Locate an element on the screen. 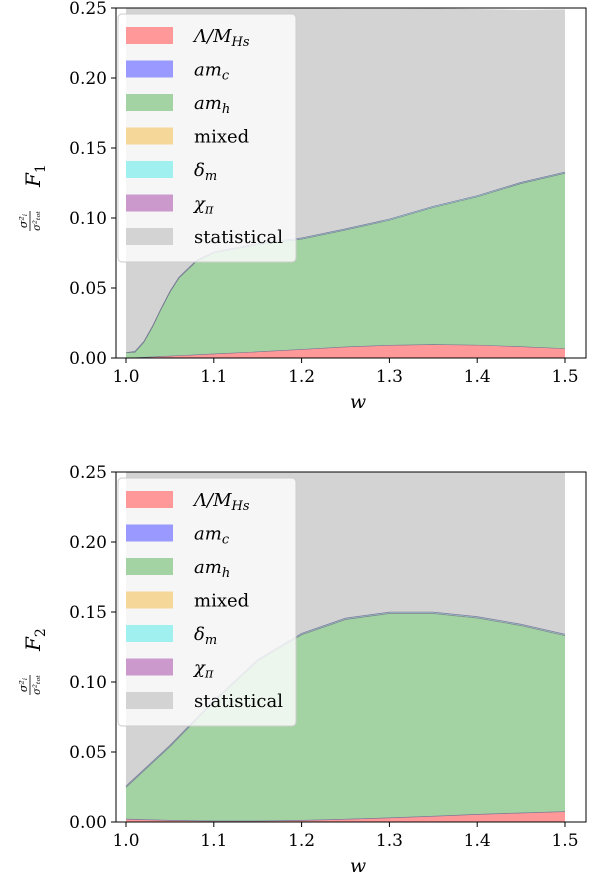 Image resolution: width=602 pixels, height=884 pixels. y-label-function: F2 is located at coordinates (35, 640).